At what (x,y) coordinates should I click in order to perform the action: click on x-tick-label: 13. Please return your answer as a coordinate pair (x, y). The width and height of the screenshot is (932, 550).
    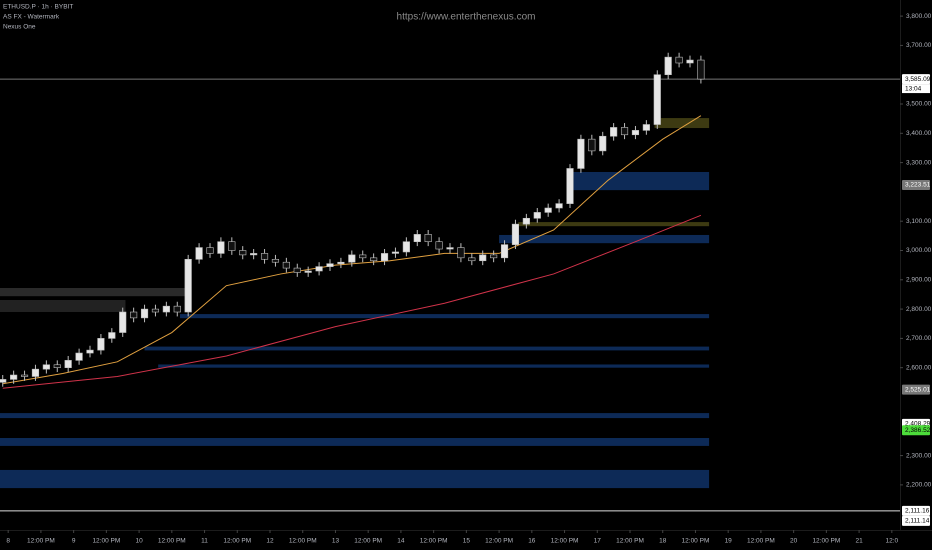
    Looking at the image, I should click on (336, 541).